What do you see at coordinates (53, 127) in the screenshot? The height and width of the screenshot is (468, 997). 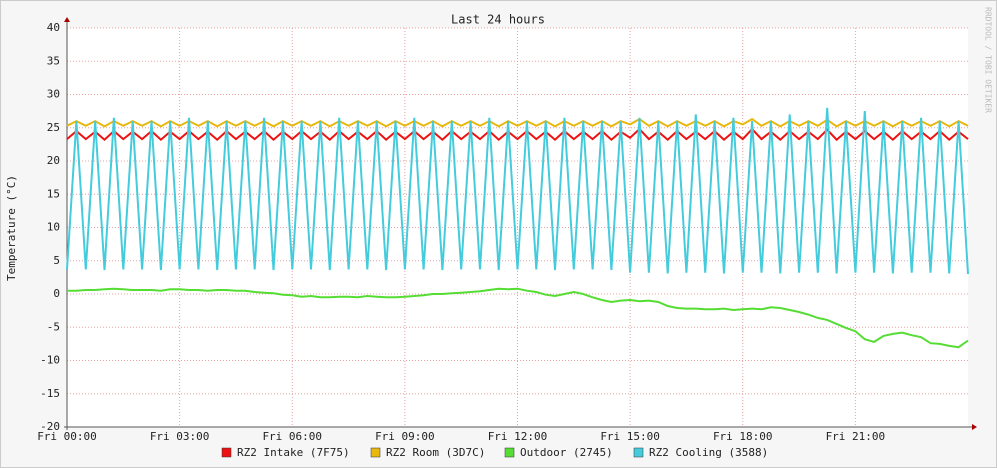 I see `y-tick-label: 25` at bounding box center [53, 127].